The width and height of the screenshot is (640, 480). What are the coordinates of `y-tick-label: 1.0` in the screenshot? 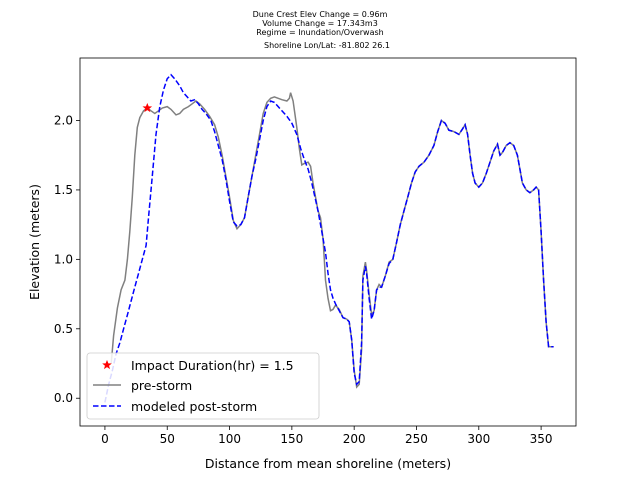 It's located at (63, 259).